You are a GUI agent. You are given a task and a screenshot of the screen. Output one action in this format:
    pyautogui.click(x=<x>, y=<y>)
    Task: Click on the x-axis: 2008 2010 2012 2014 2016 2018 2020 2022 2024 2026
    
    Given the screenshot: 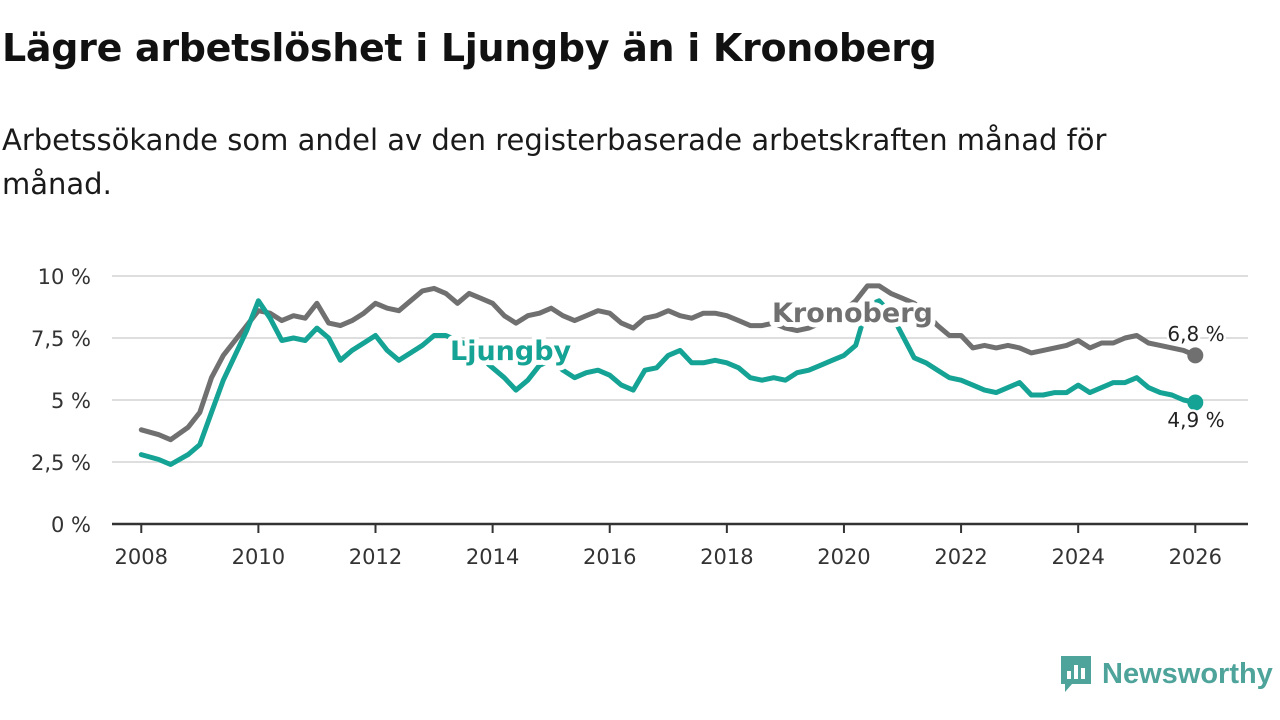 What is the action you would take?
    pyautogui.click(x=680, y=545)
    